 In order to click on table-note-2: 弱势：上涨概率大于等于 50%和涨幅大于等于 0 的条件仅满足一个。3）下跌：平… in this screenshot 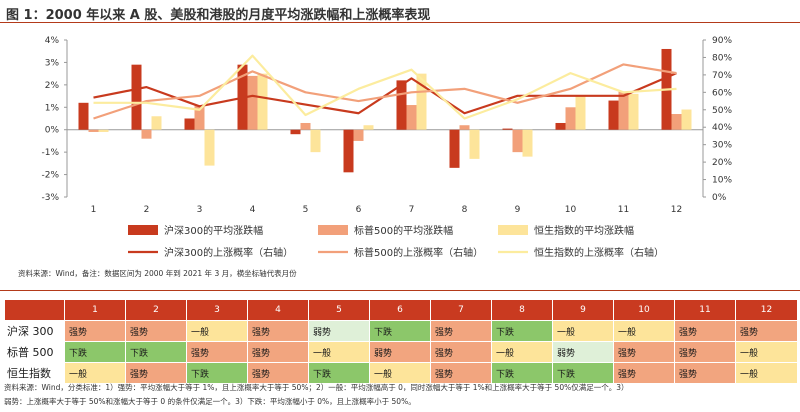, I will do `click(210, 401)`.